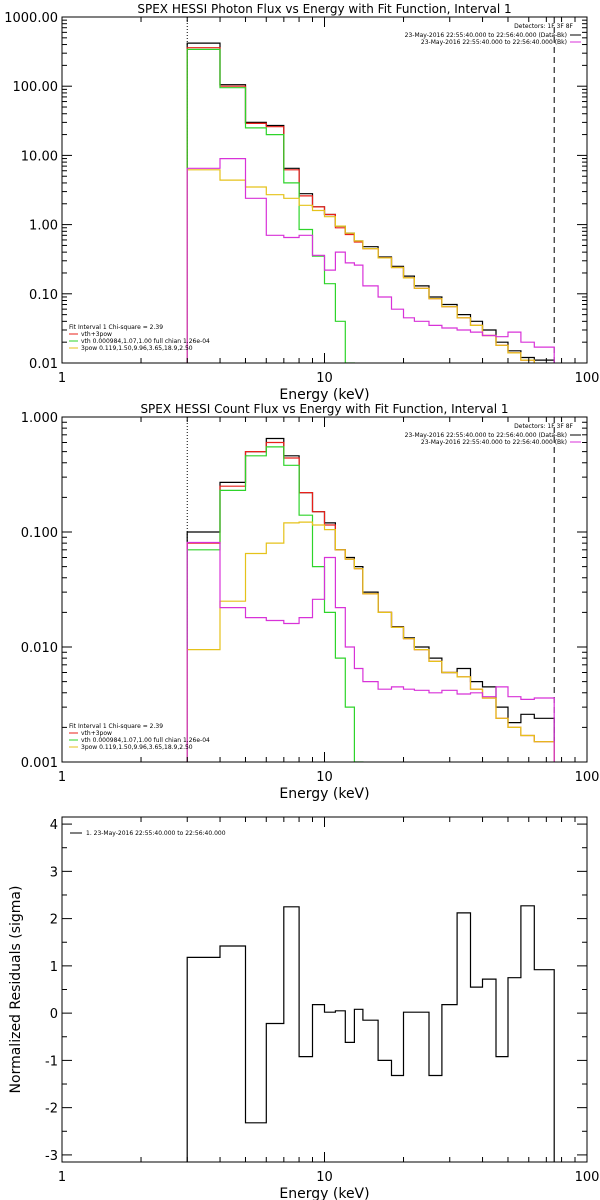 The image size is (600, 1200). Describe the element at coordinates (39, 156) in the screenshot. I see `y-tick-label: 10.00` at that location.